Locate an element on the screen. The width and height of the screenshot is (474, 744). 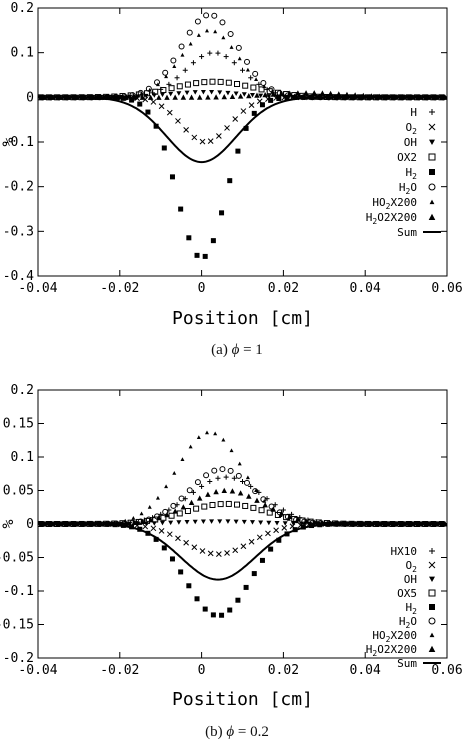
caption-b-label: (b) is located at coordinates (214, 732).